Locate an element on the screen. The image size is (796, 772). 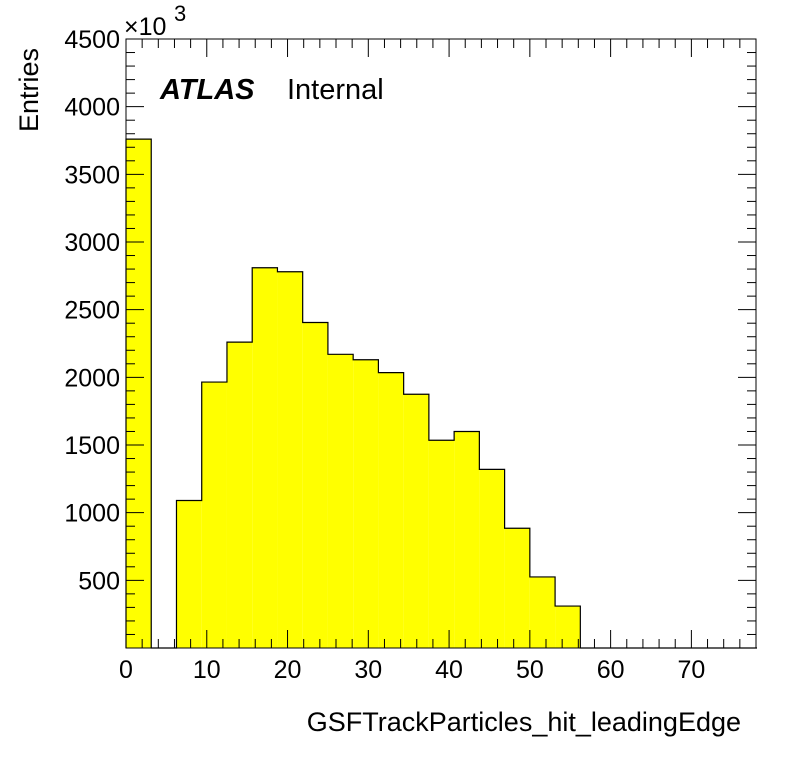
x-tick-label: 40 is located at coordinates (449, 670).